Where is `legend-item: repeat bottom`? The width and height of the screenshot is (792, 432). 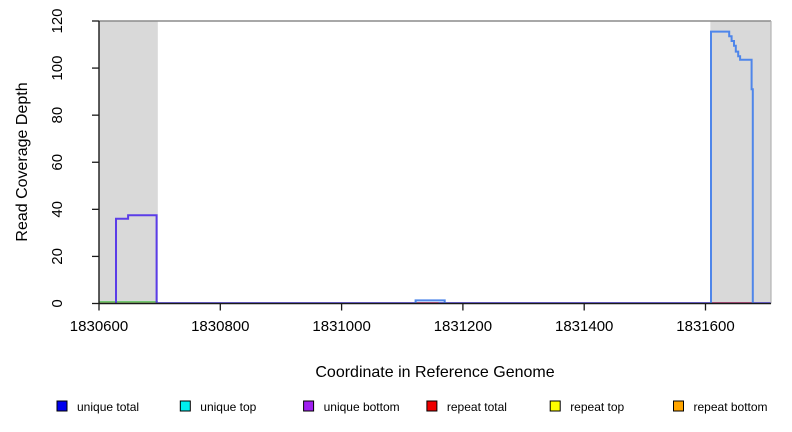
legend-item: repeat bottom is located at coordinates (720, 407).